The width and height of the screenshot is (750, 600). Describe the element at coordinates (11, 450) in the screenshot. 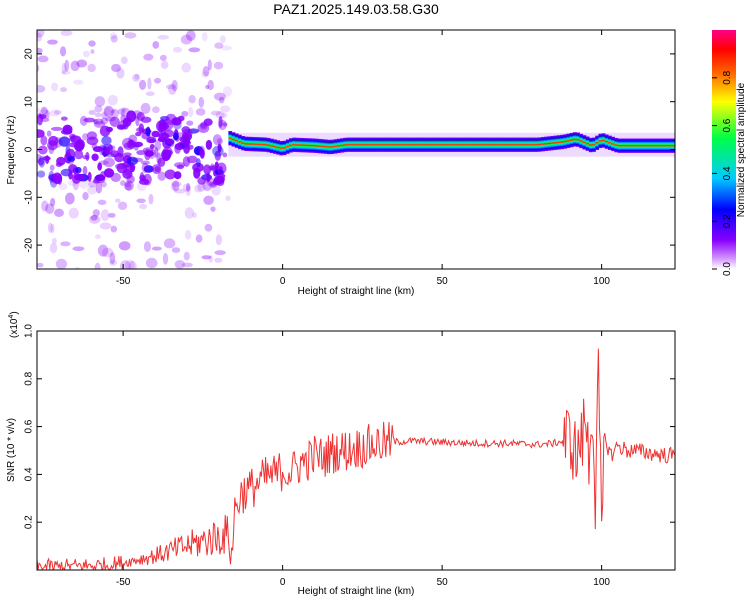

I see `snr-ylabel: SNR (10 * v/v)` at that location.